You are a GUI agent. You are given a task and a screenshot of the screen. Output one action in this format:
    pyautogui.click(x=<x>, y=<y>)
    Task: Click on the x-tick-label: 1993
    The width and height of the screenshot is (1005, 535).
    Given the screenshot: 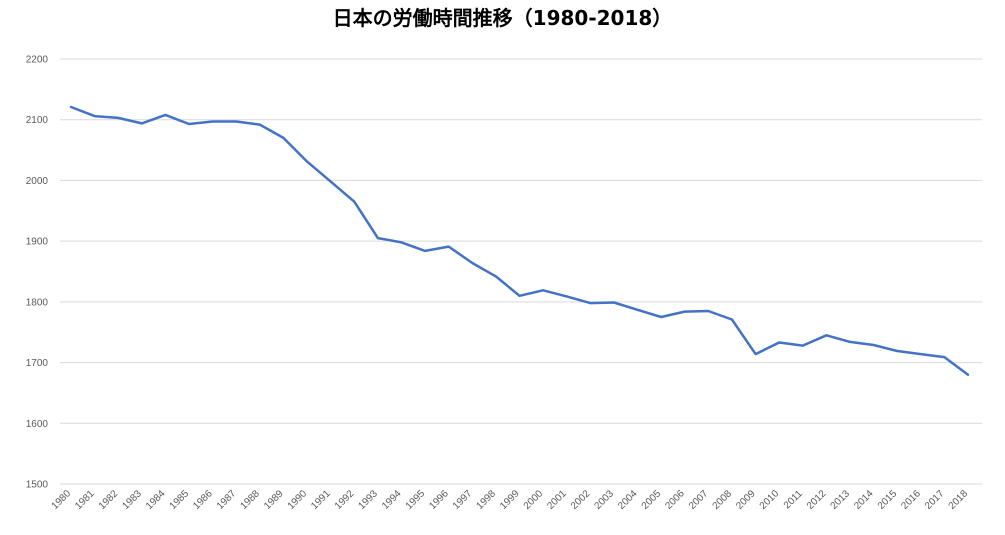 What is the action you would take?
    pyautogui.click(x=368, y=500)
    